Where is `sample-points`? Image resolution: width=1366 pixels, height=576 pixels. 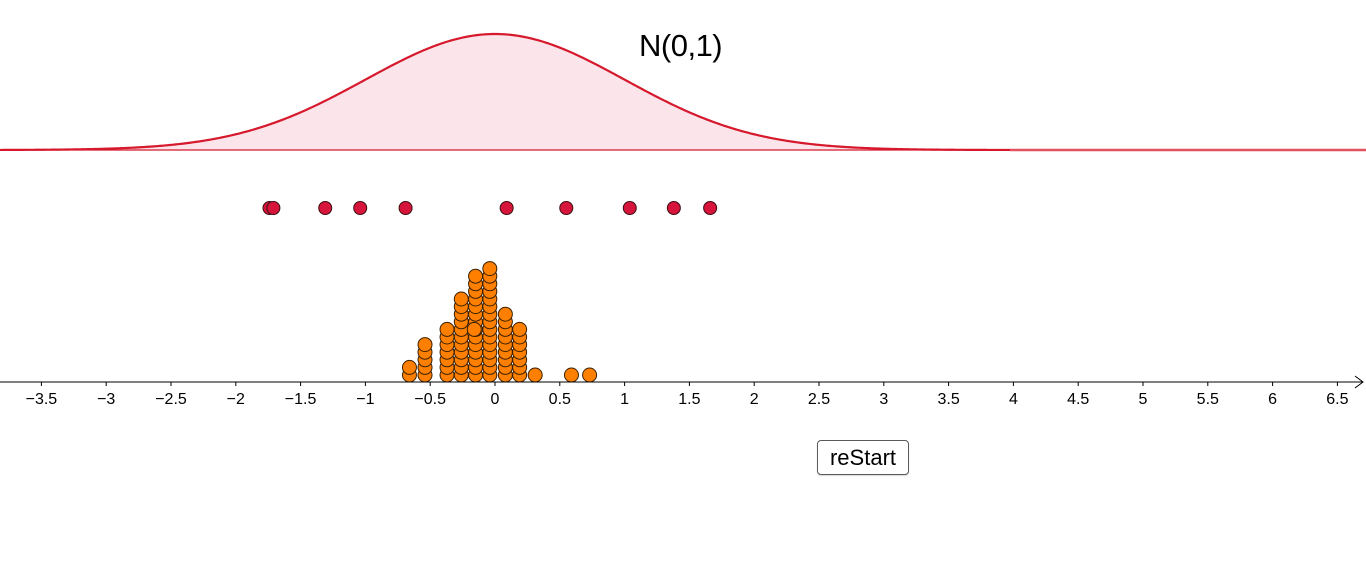
sample-points is located at coordinates (490, 208).